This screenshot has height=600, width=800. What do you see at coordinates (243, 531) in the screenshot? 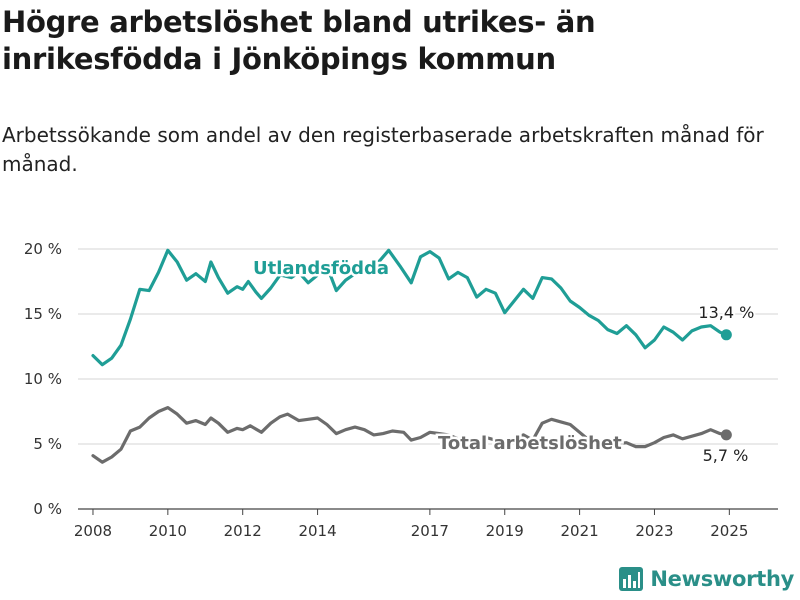
I see `x-tick-label: 2012` at bounding box center [243, 531].